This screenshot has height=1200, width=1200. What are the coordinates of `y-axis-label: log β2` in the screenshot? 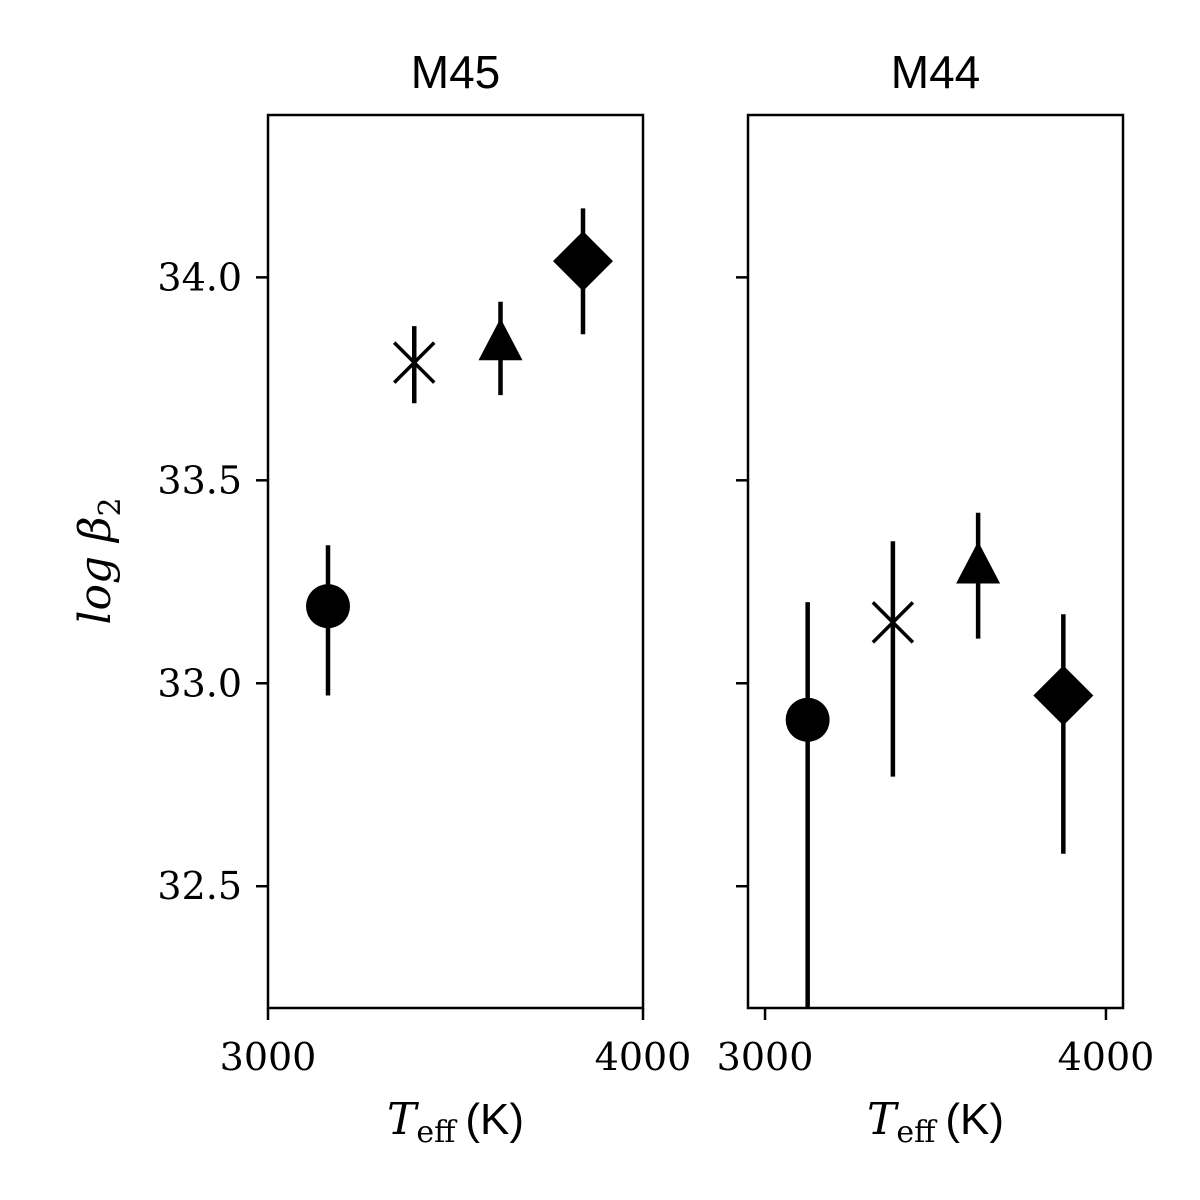 It's located at (99, 560).